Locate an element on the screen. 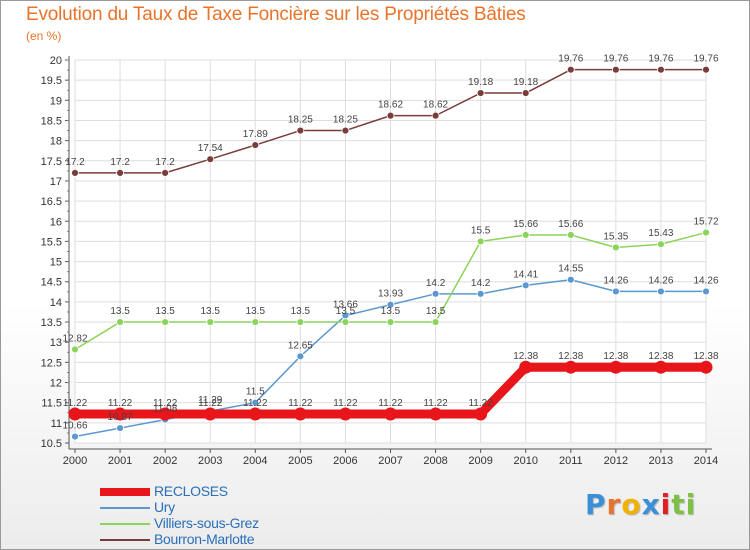 Image resolution: width=750 pixels, height=550 pixels. data-label: 14.41 is located at coordinates (525, 274).